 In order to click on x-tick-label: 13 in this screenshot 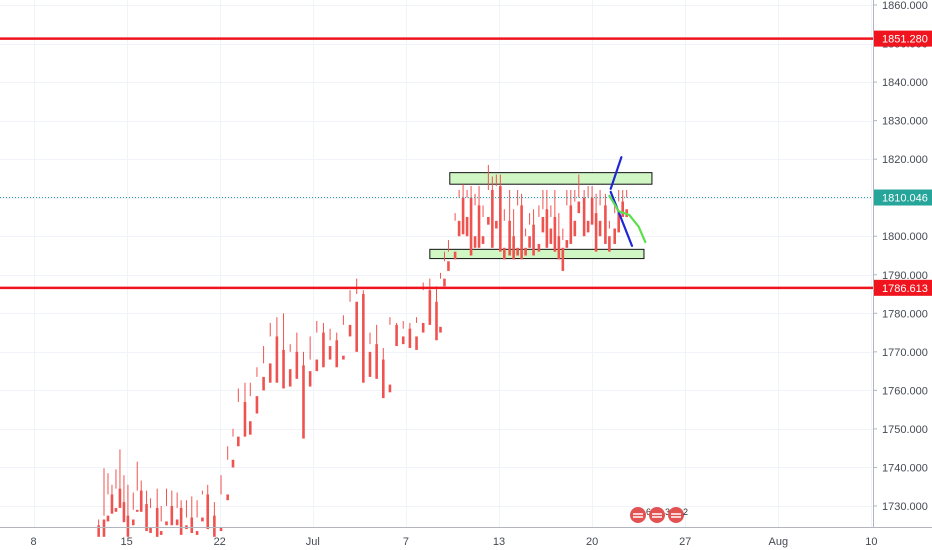, I will do `click(499, 542)`.